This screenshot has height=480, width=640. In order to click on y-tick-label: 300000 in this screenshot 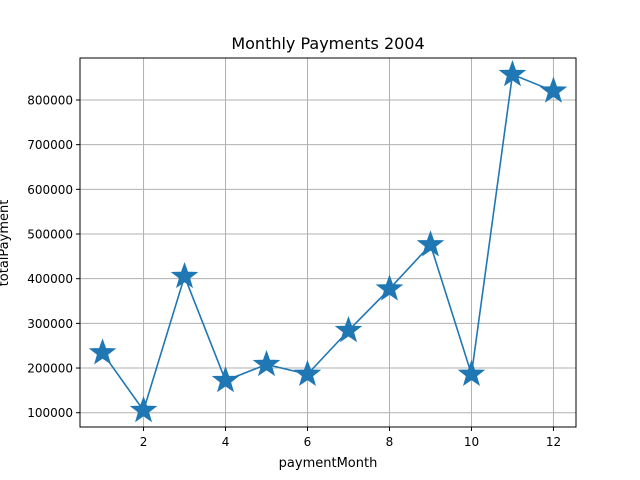, I will do `click(50, 324)`.